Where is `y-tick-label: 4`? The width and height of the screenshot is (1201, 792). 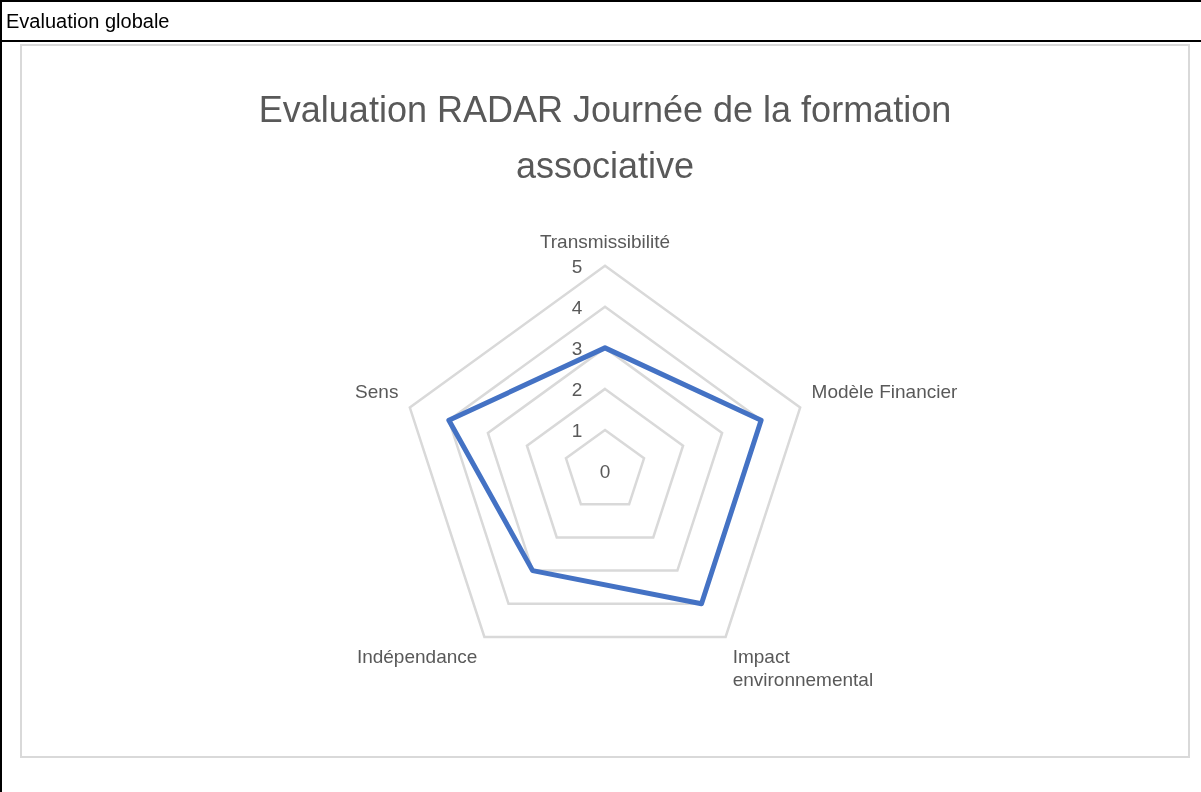 y-tick-label: 4 is located at coordinates (577, 308).